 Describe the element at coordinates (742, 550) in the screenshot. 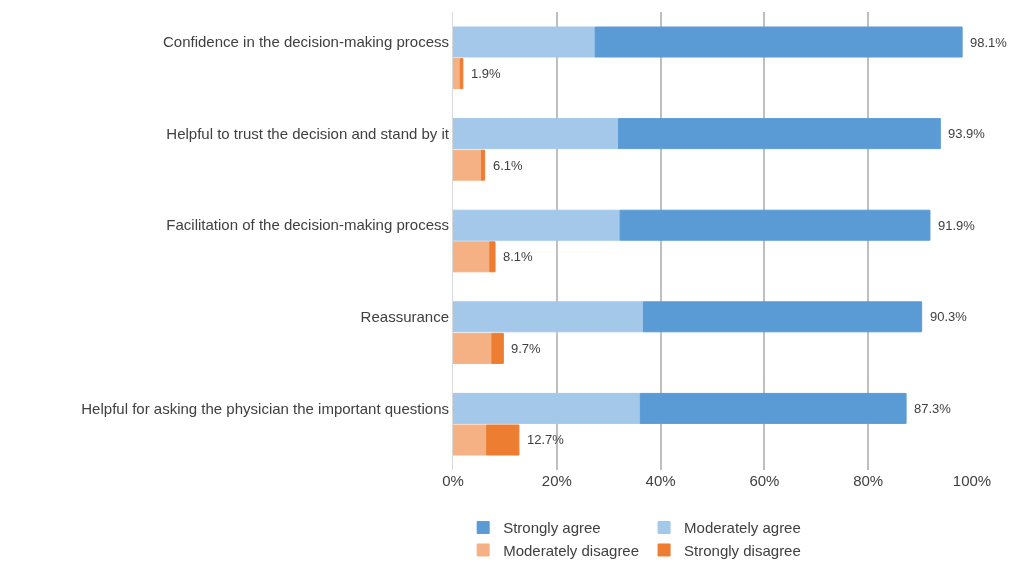

I see `legend-label: Strongly disagree` at that location.